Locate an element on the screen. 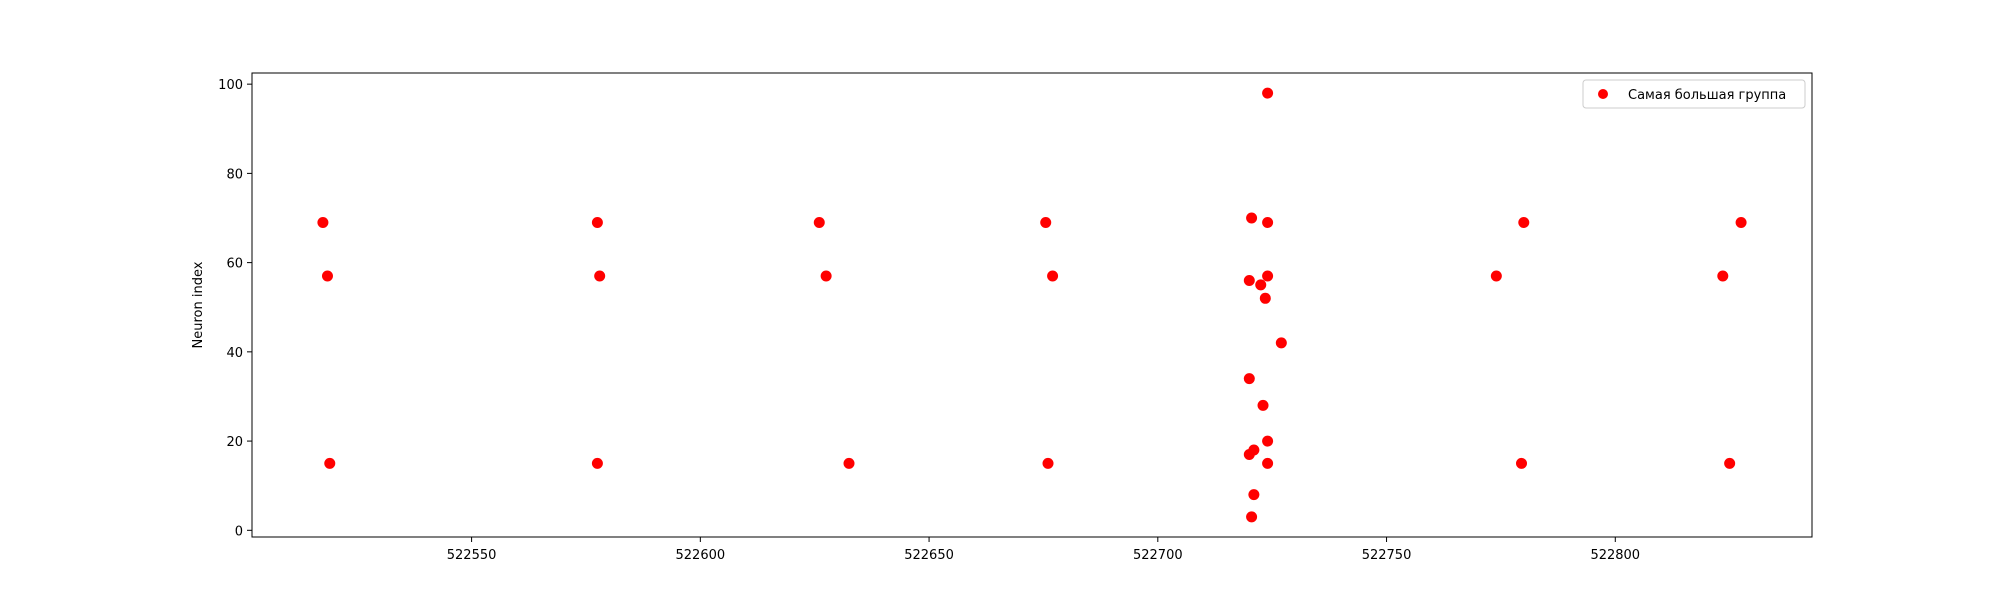 The image size is (2000, 600). legend-marker is located at coordinates (1603, 94).